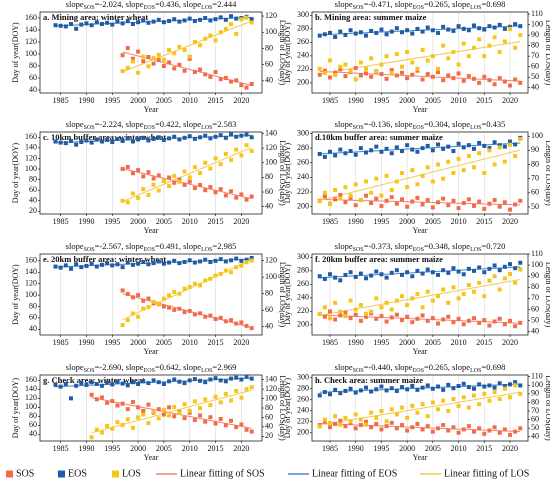  Describe the element at coordinates (493, 367) in the screenshot. I see `slope-text-part: =0.698` at that location.